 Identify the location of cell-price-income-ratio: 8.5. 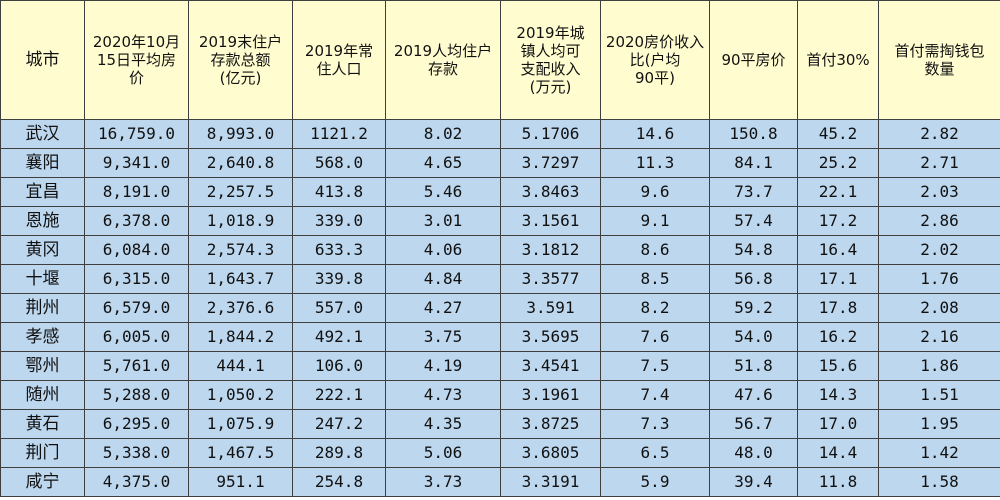
(655, 279).